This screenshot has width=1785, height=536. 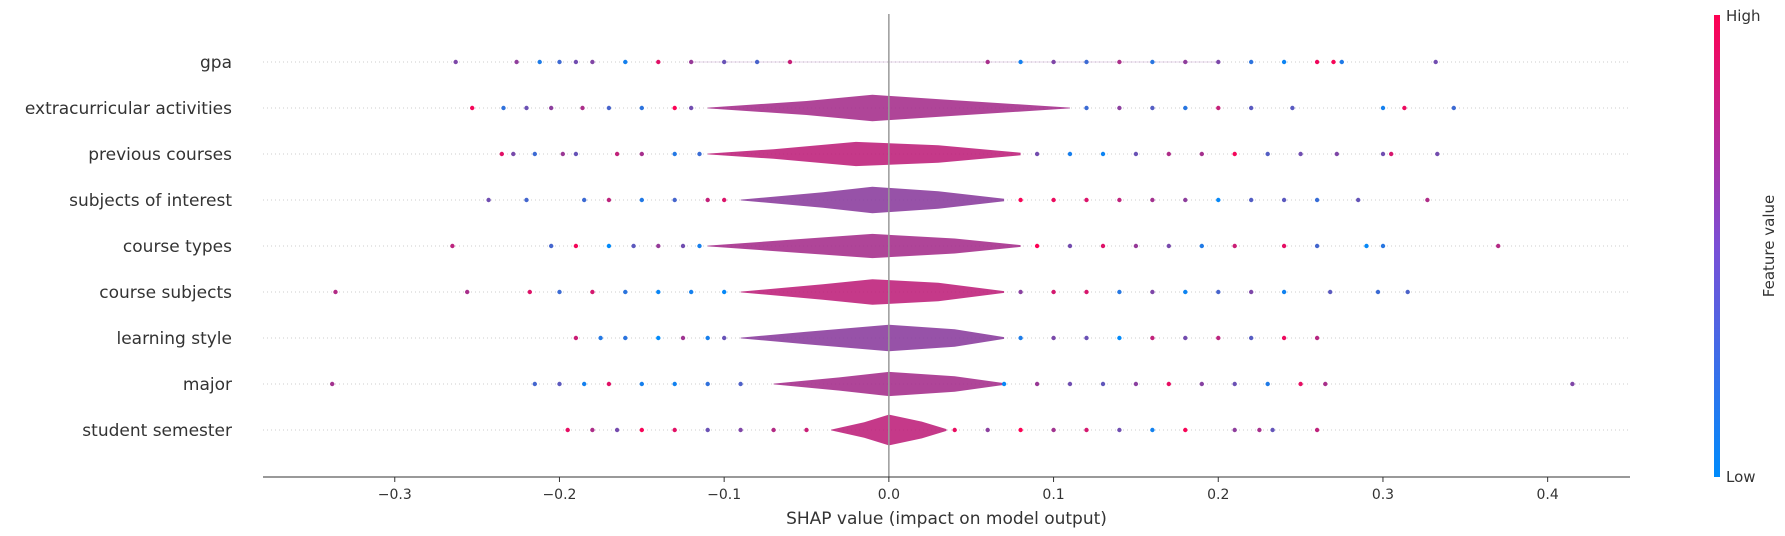 What do you see at coordinates (946, 519) in the screenshot?
I see `x-axis-title: SHAP value (impact on model output)` at bounding box center [946, 519].